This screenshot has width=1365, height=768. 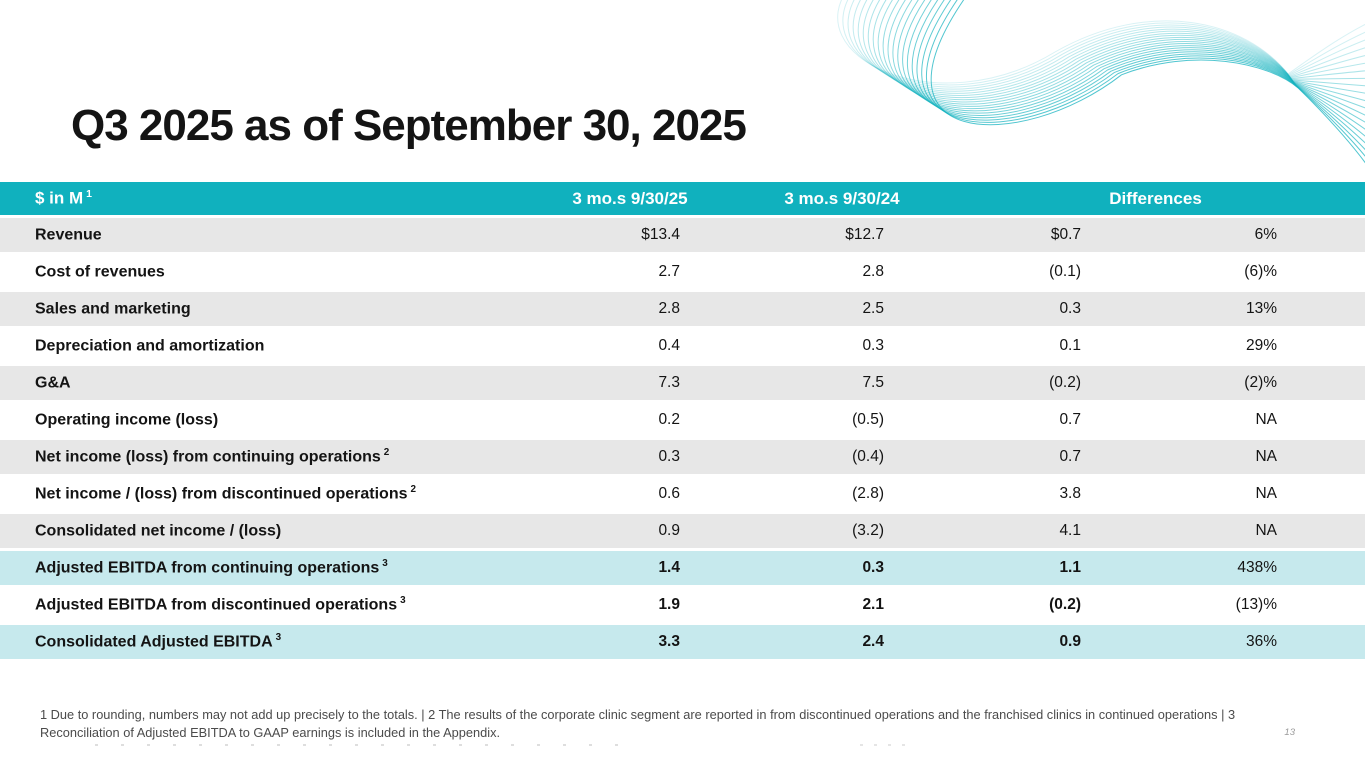 I want to click on value-current-period: 7.3, so click(x=605, y=383).